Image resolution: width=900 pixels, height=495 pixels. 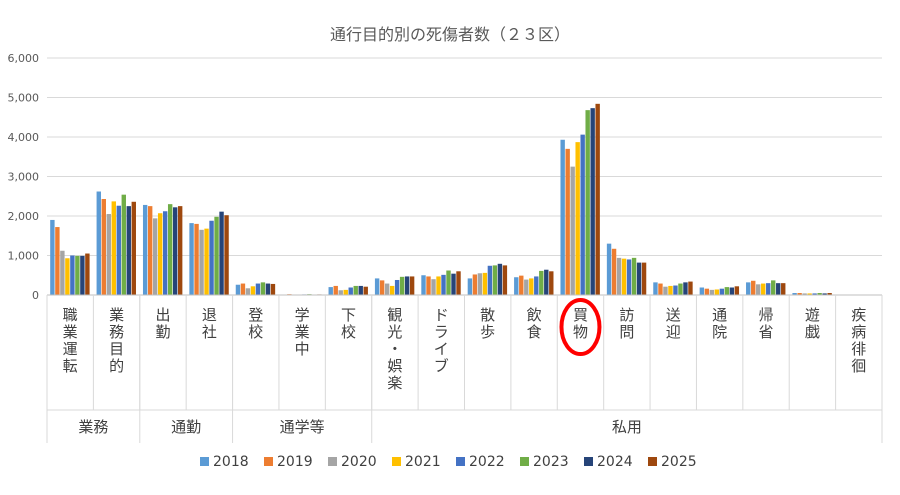 I want to click on bar-2018-通院, so click(x=702, y=292).